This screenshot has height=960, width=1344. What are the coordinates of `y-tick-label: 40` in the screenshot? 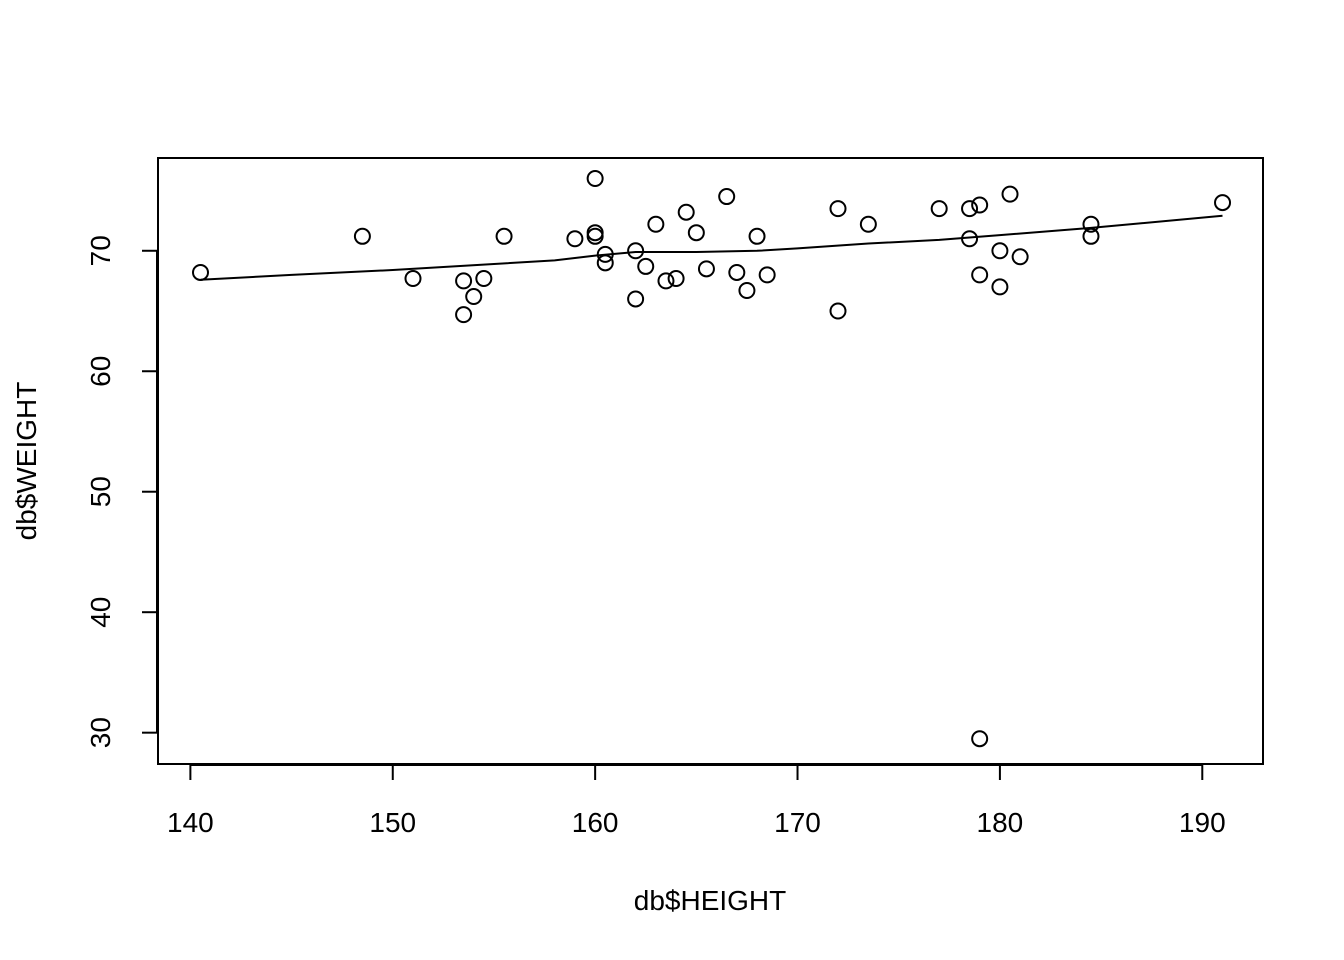 It's located at (100, 612).